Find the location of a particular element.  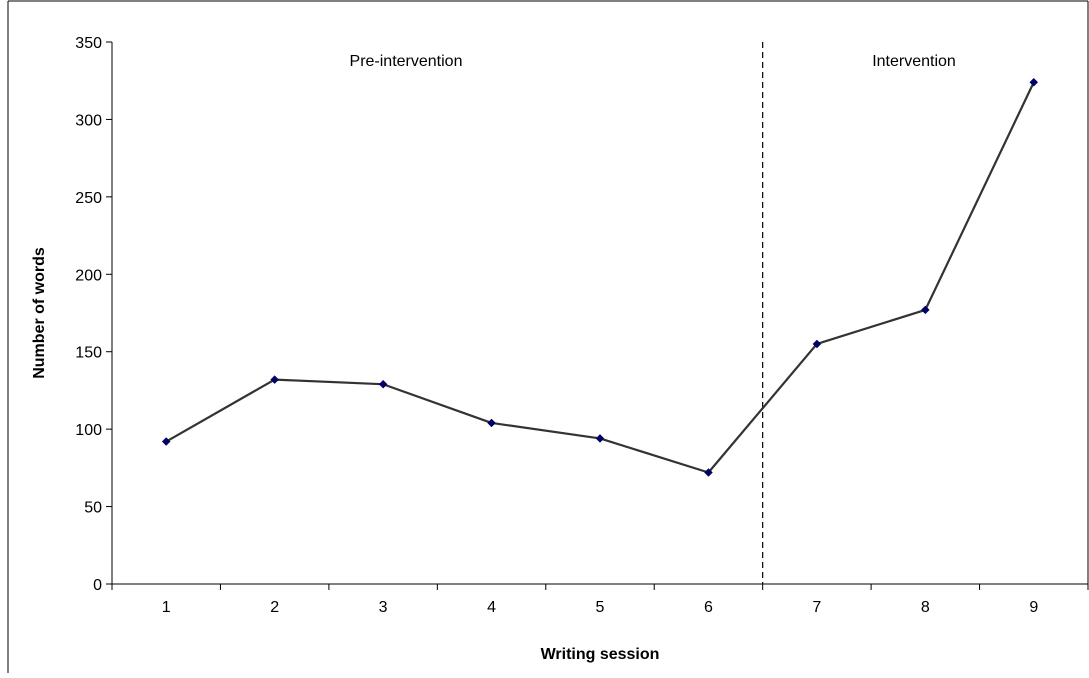

y-tick-label: 250 is located at coordinates (88, 198).